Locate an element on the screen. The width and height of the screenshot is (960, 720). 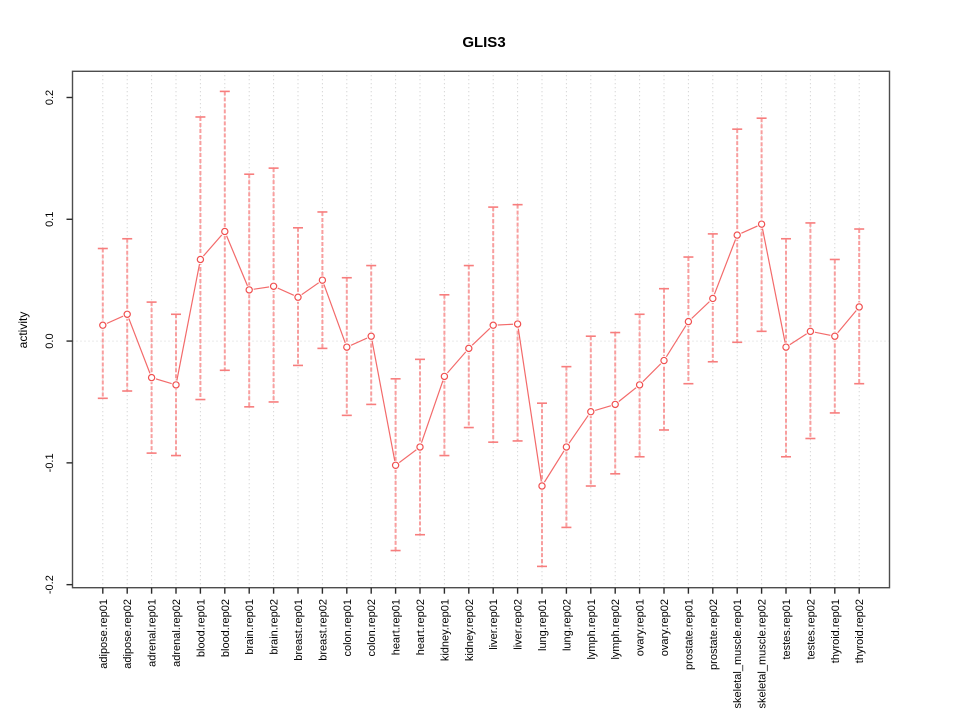
x-tick-label: heart.rep01 is located at coordinates (397, 627).